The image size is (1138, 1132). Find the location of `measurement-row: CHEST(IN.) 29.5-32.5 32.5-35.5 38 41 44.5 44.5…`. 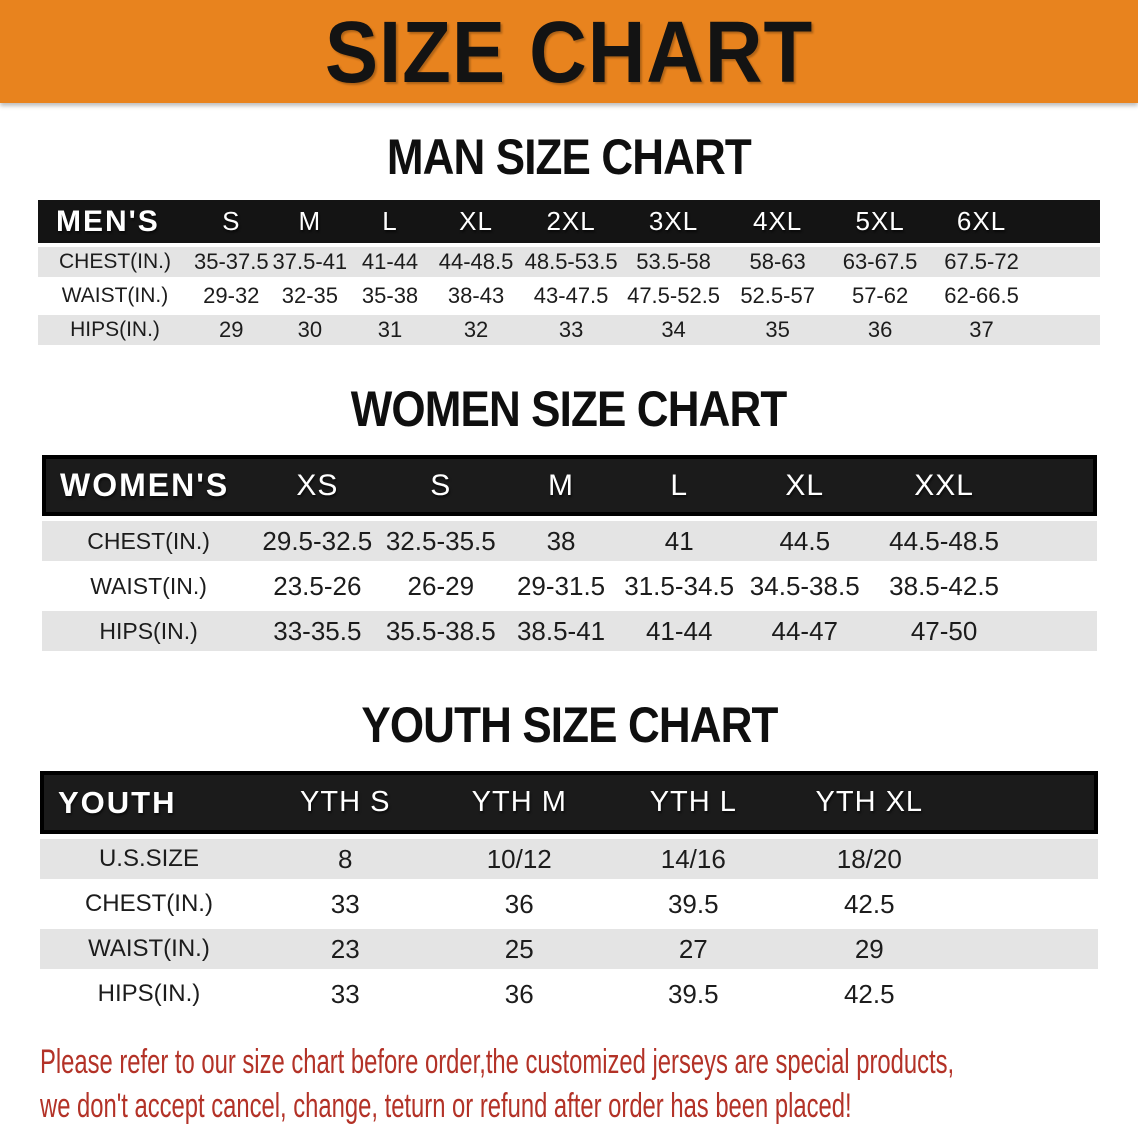

measurement-row: CHEST(IN.) 29.5-32.5 32.5-35.5 38 41 44.5 44.5… is located at coordinates (569, 538).